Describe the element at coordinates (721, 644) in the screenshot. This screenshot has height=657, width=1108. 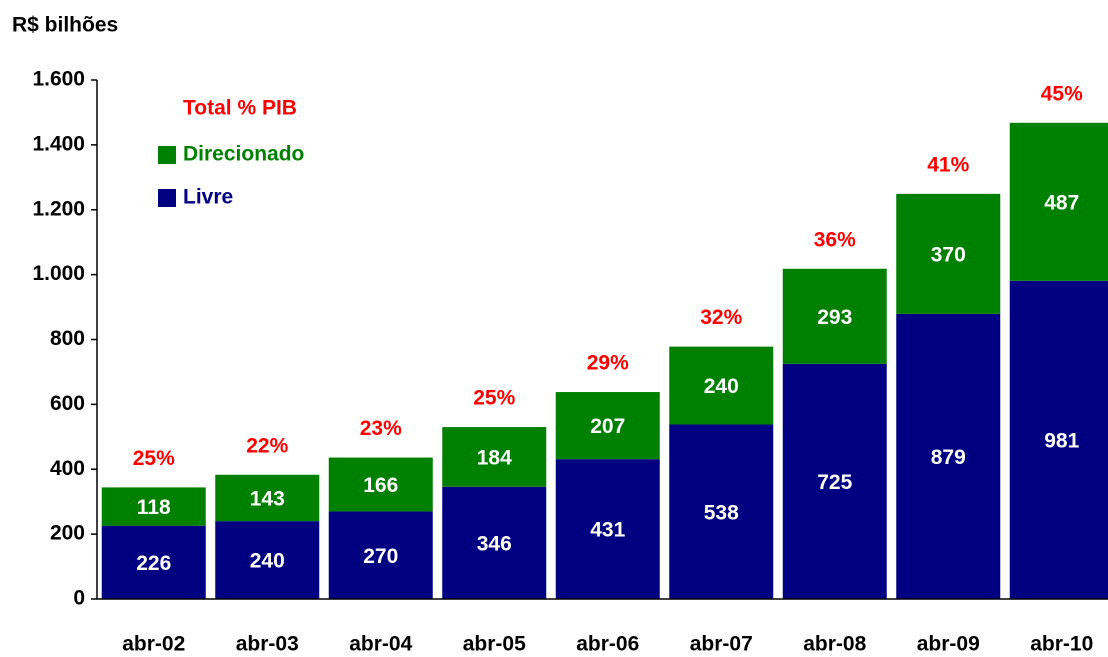
I see `x-tick-label: abr-07` at that location.